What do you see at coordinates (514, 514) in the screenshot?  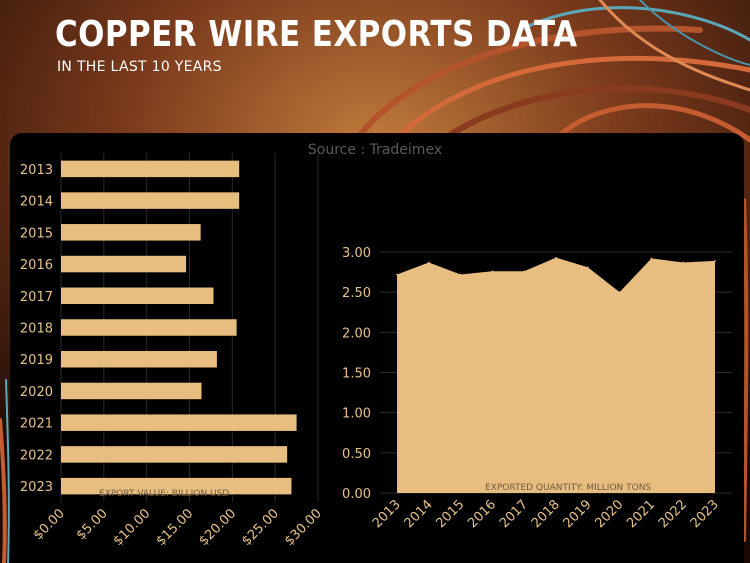 I see `area-x-tick-label: 2017` at bounding box center [514, 514].